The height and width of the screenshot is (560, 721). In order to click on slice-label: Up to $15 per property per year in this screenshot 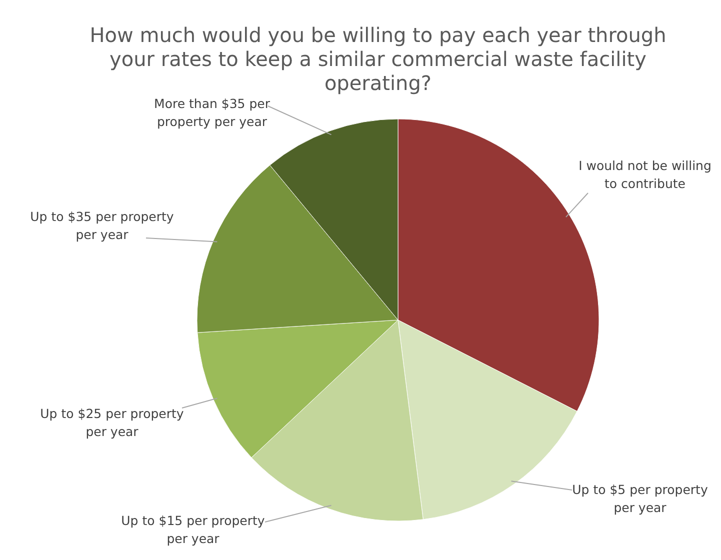, I will do `click(193, 529)`.